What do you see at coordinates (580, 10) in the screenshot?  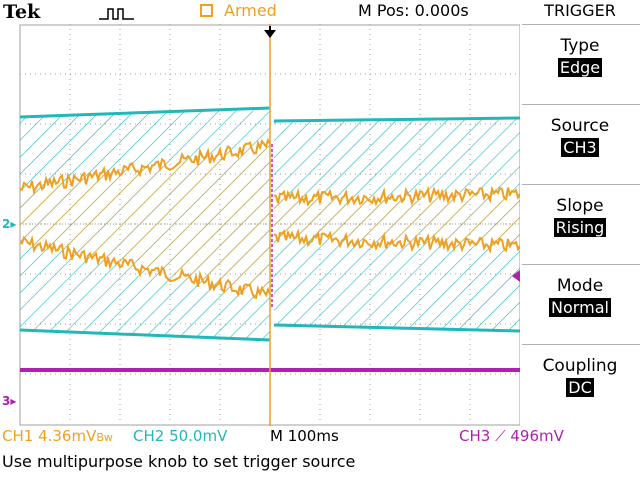 I see `menu-title: TRIGGER` at bounding box center [580, 10].